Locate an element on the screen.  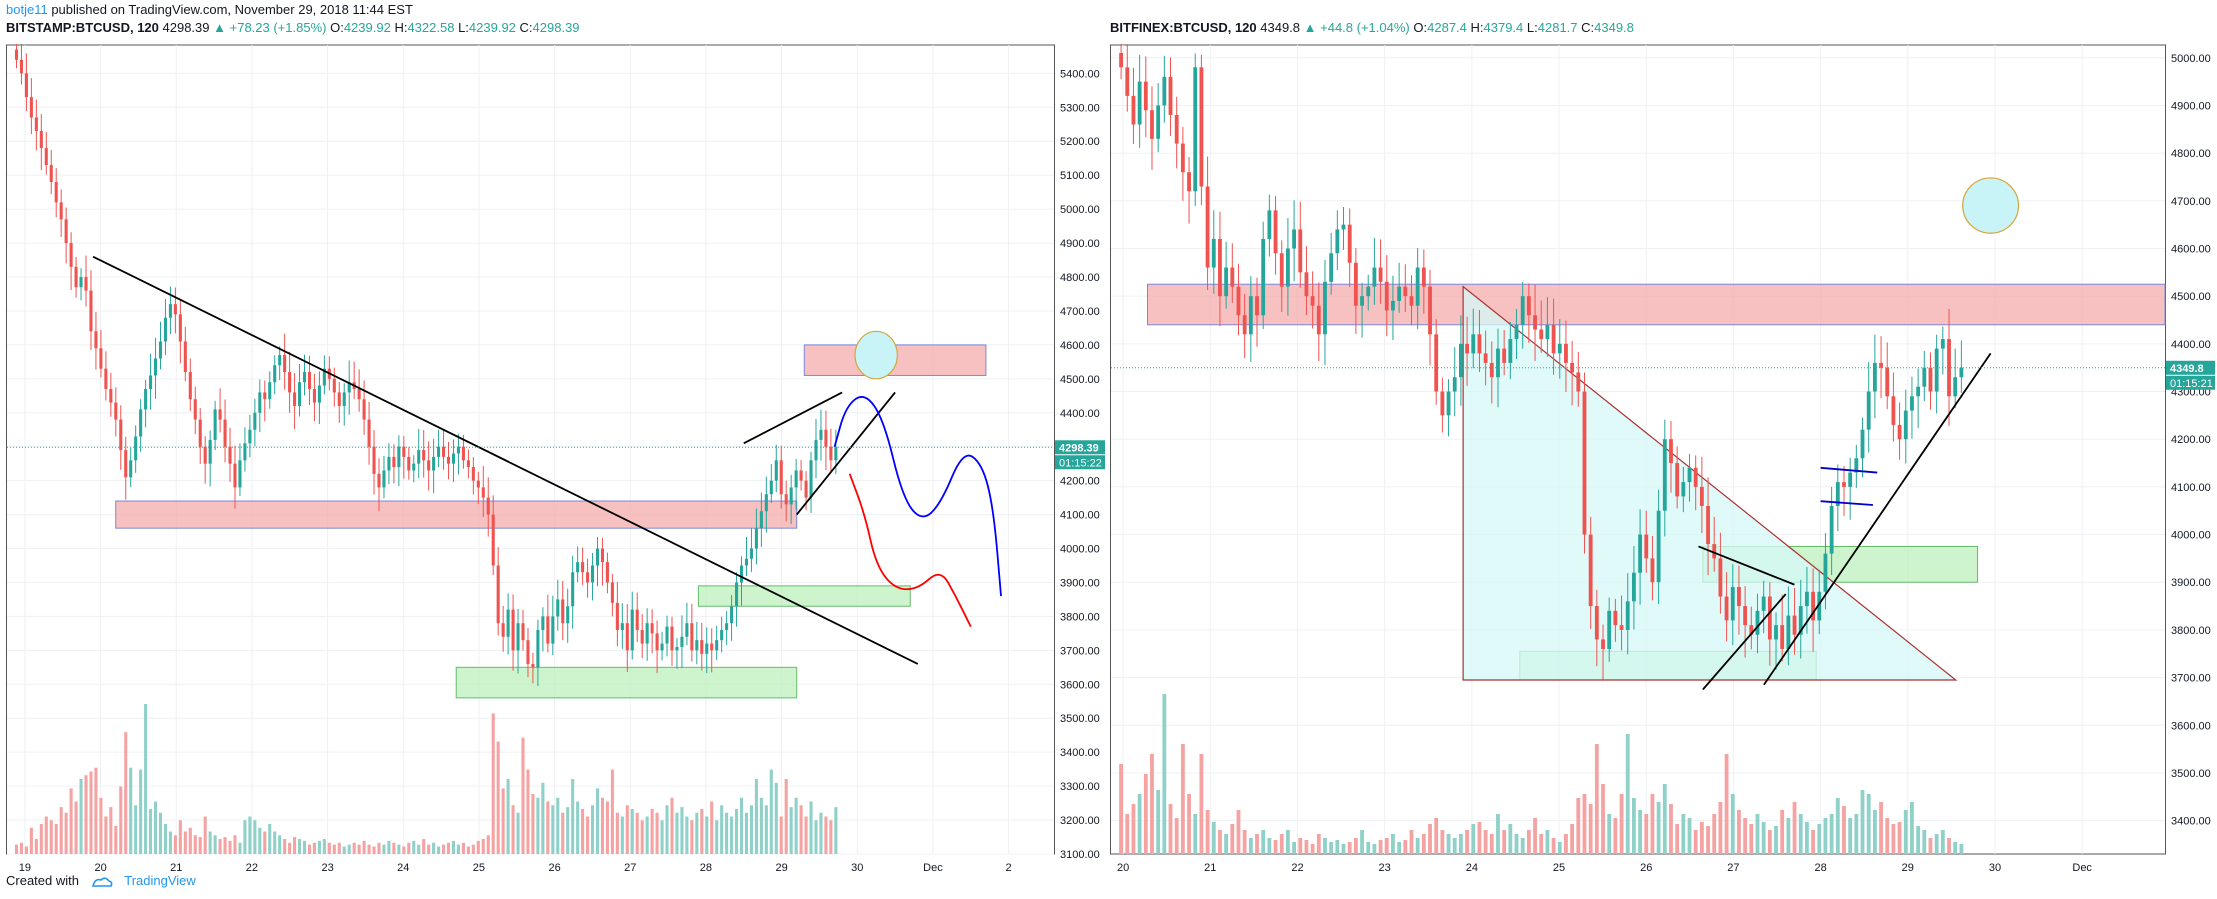
countdown-label-box is located at coordinates (2190, 382).